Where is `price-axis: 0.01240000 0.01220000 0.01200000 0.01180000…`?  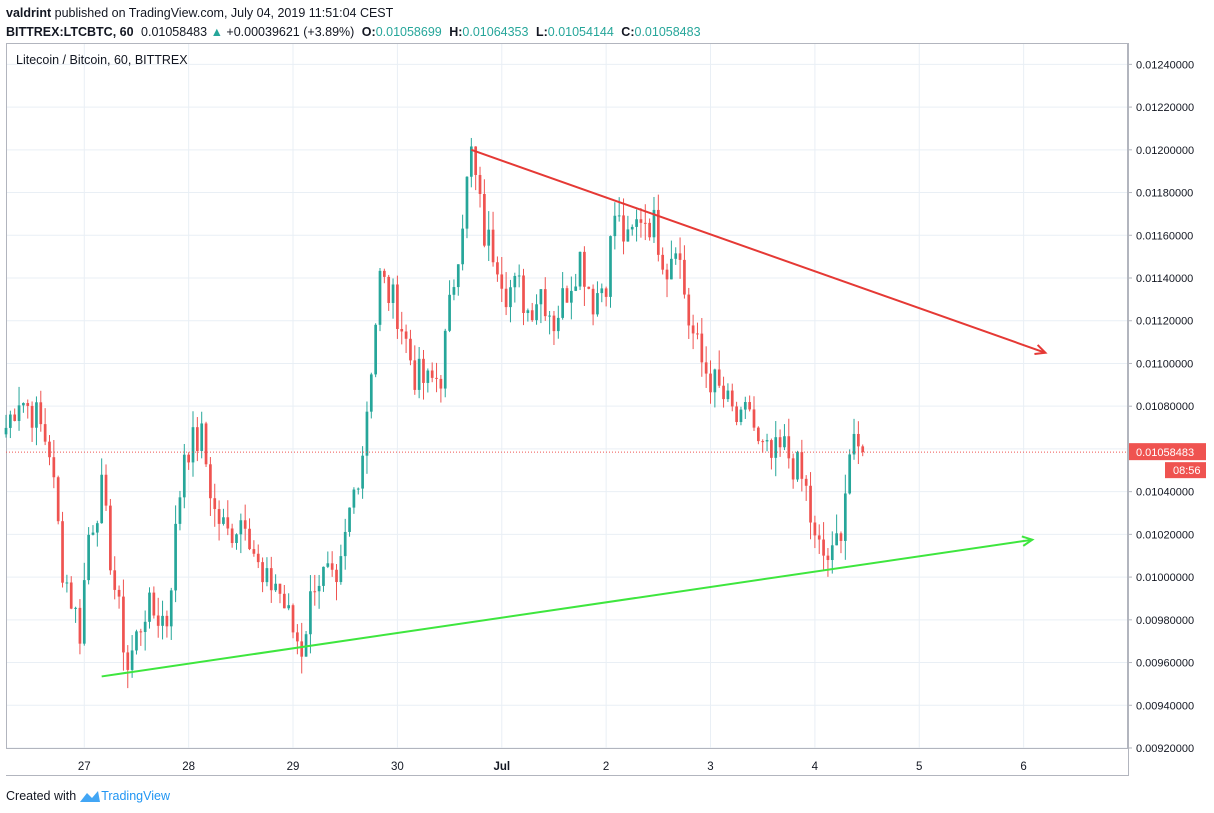
price-axis: 0.01240000 0.01220000 0.01200000 0.01180000… is located at coordinates (1161, 407).